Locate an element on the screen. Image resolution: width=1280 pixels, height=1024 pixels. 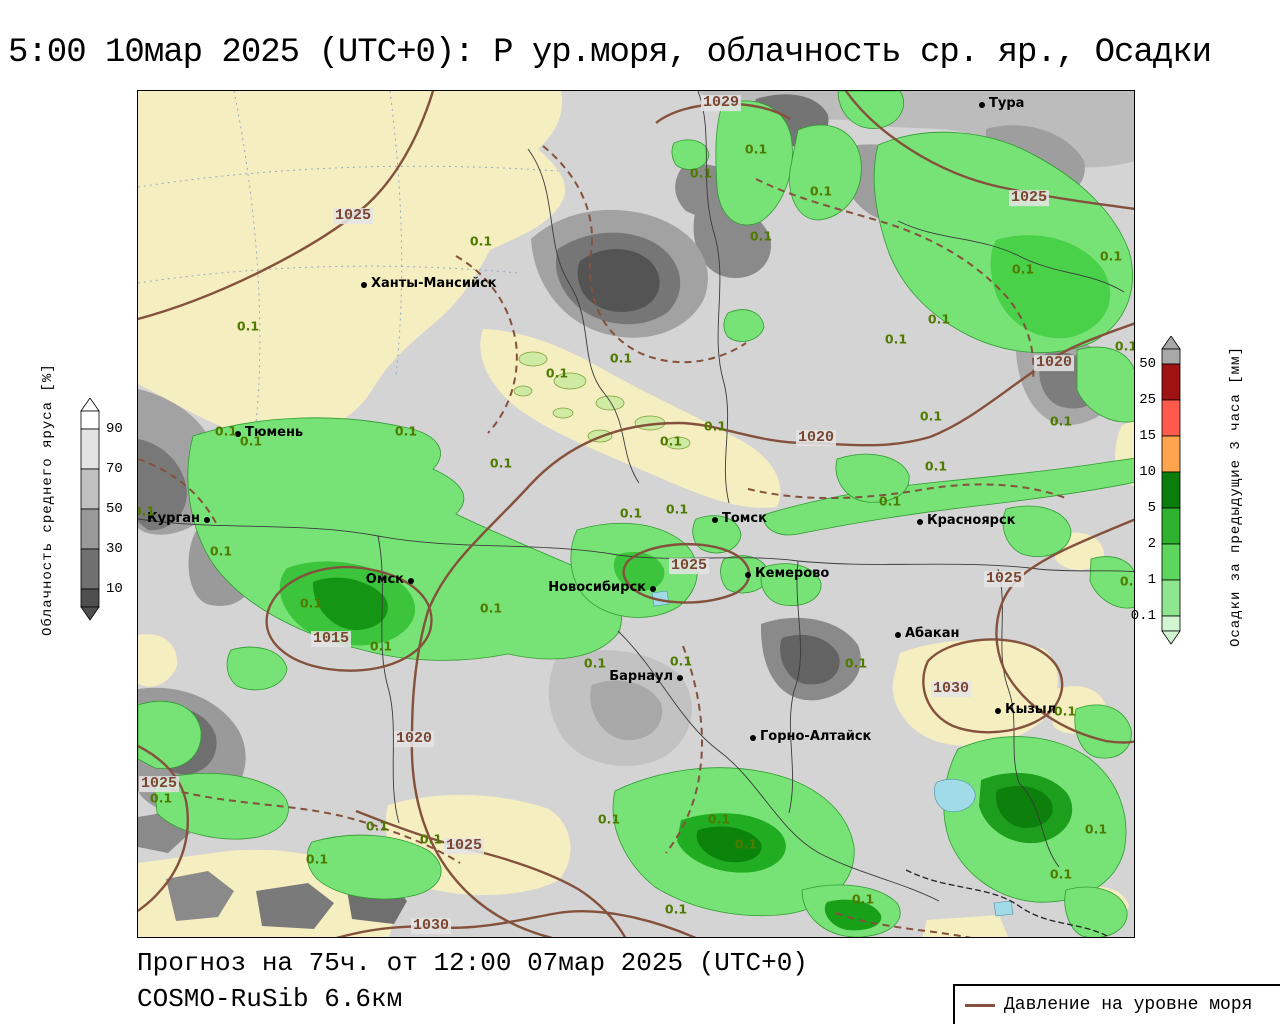
pressure-legend-label: Давление на уровне моря is located at coordinates (1128, 1005).